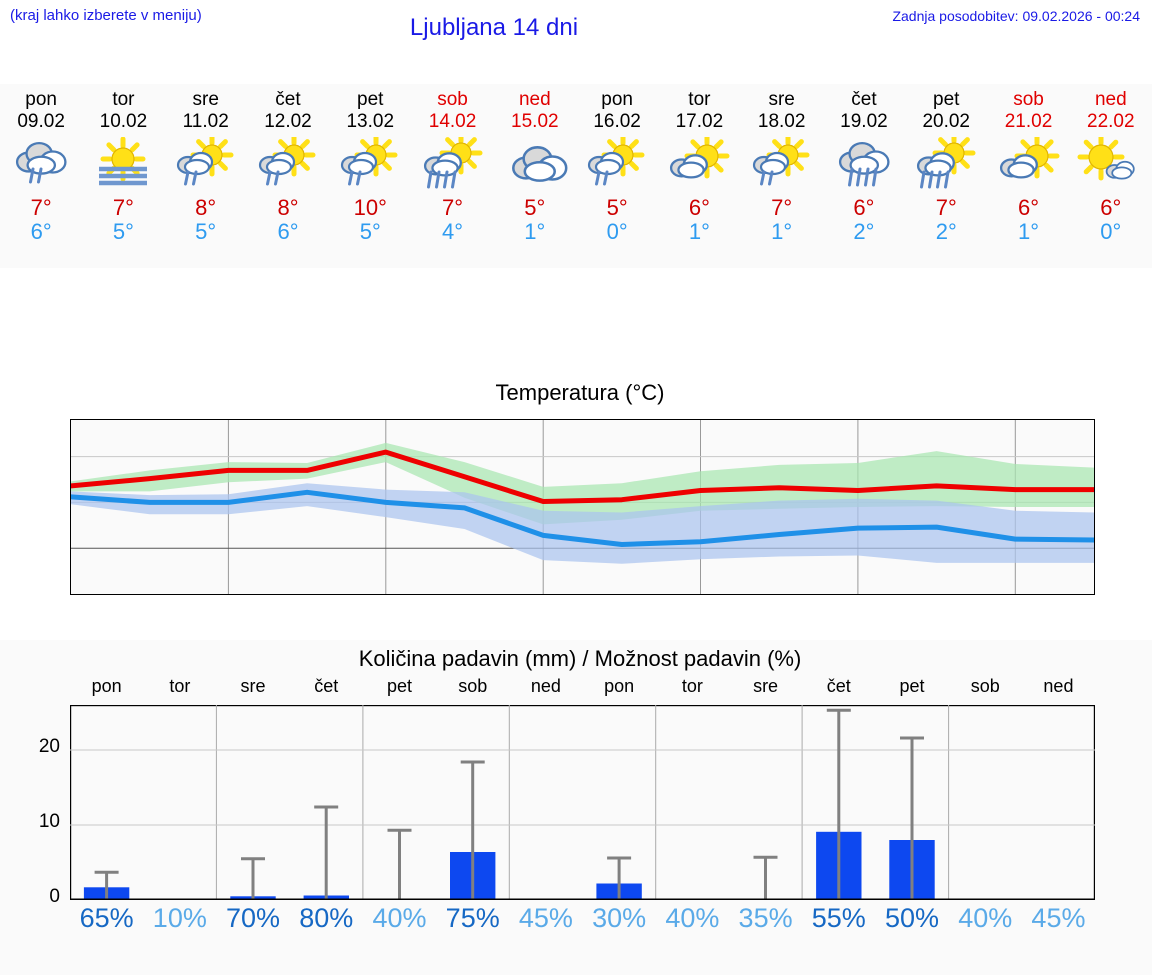 This screenshot has width=1152, height=975. I want to click on day-min-temperature: 4°, so click(453, 231).